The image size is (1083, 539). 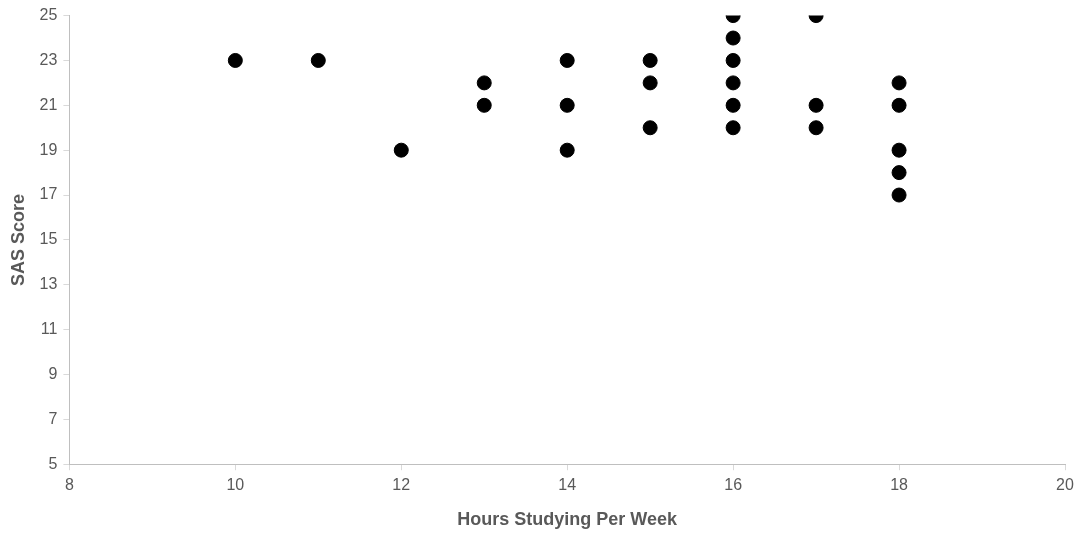 What do you see at coordinates (899, 485) in the screenshot?
I see `x-tick-label: 18` at bounding box center [899, 485].